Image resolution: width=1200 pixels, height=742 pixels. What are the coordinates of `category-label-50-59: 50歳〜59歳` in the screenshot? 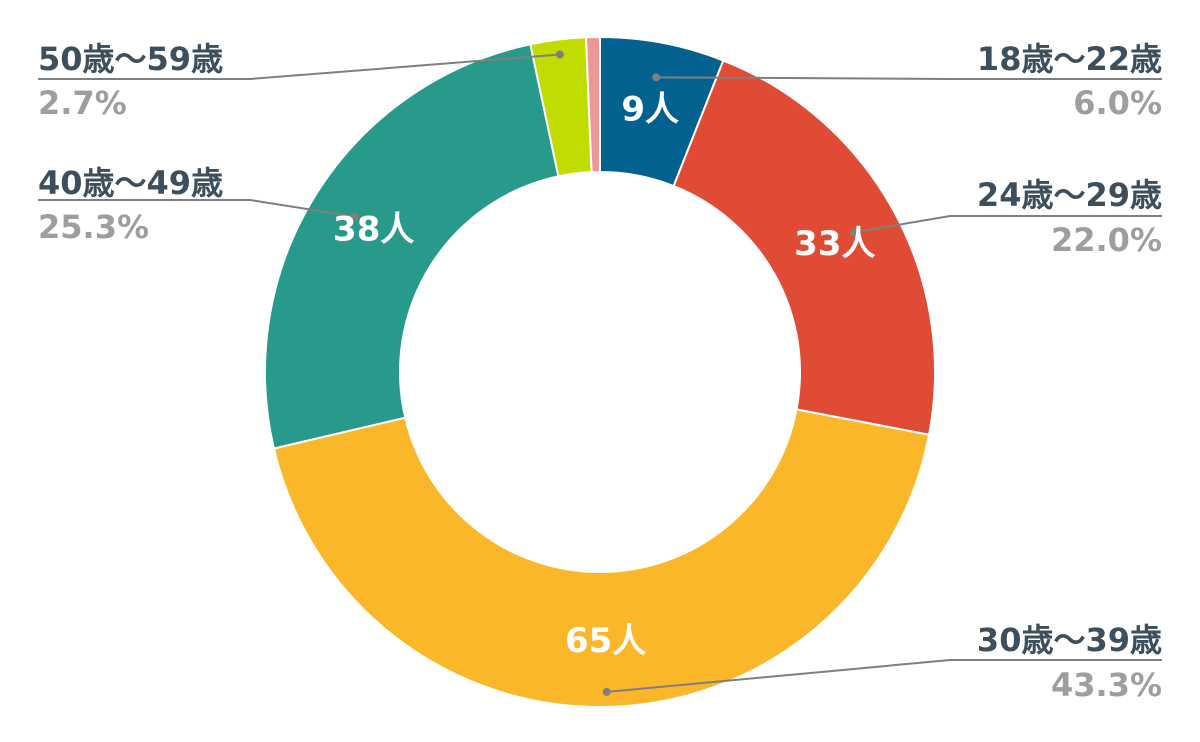 It's located at (130, 59).